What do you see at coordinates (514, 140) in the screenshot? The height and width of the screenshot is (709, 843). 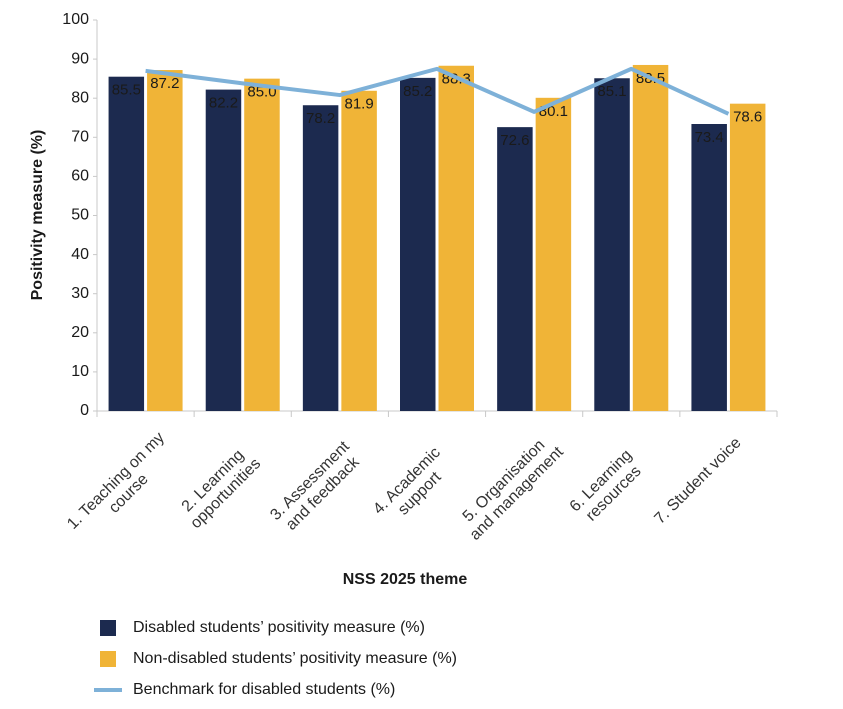 I see `data-label: 72.6` at bounding box center [514, 140].